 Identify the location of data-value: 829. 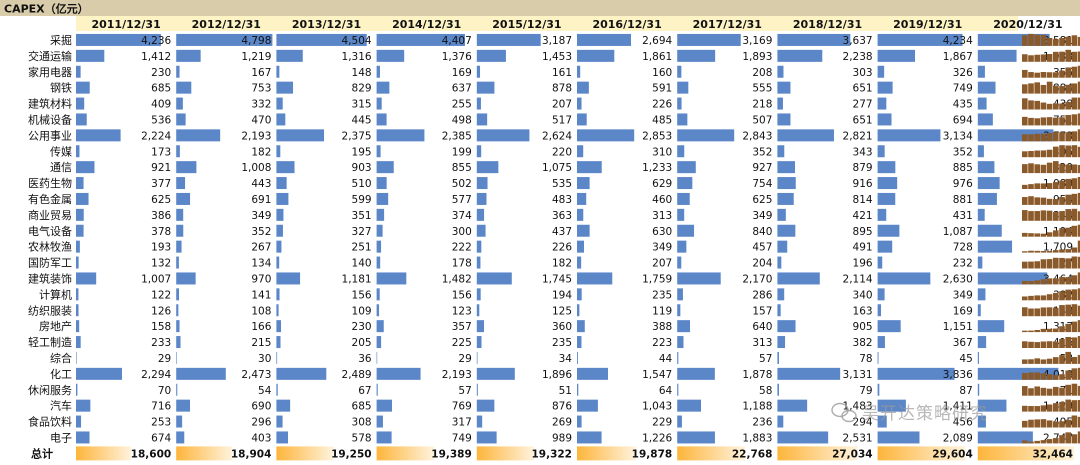
(362, 89).